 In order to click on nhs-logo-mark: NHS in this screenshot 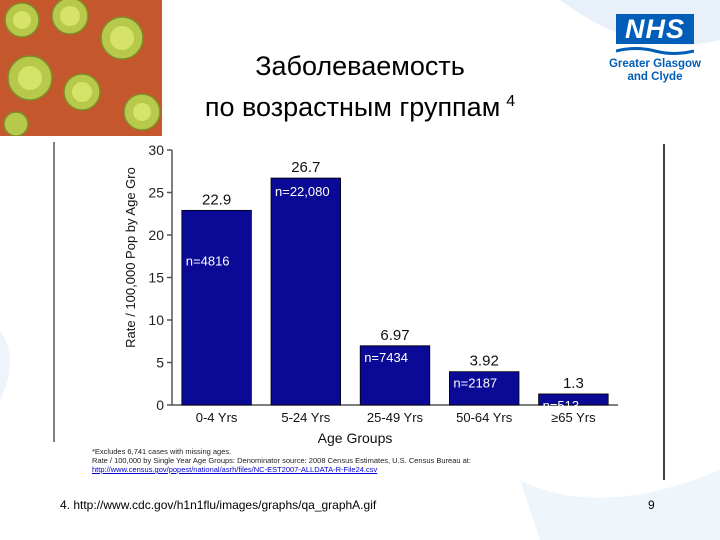, I will do `click(655, 29)`.